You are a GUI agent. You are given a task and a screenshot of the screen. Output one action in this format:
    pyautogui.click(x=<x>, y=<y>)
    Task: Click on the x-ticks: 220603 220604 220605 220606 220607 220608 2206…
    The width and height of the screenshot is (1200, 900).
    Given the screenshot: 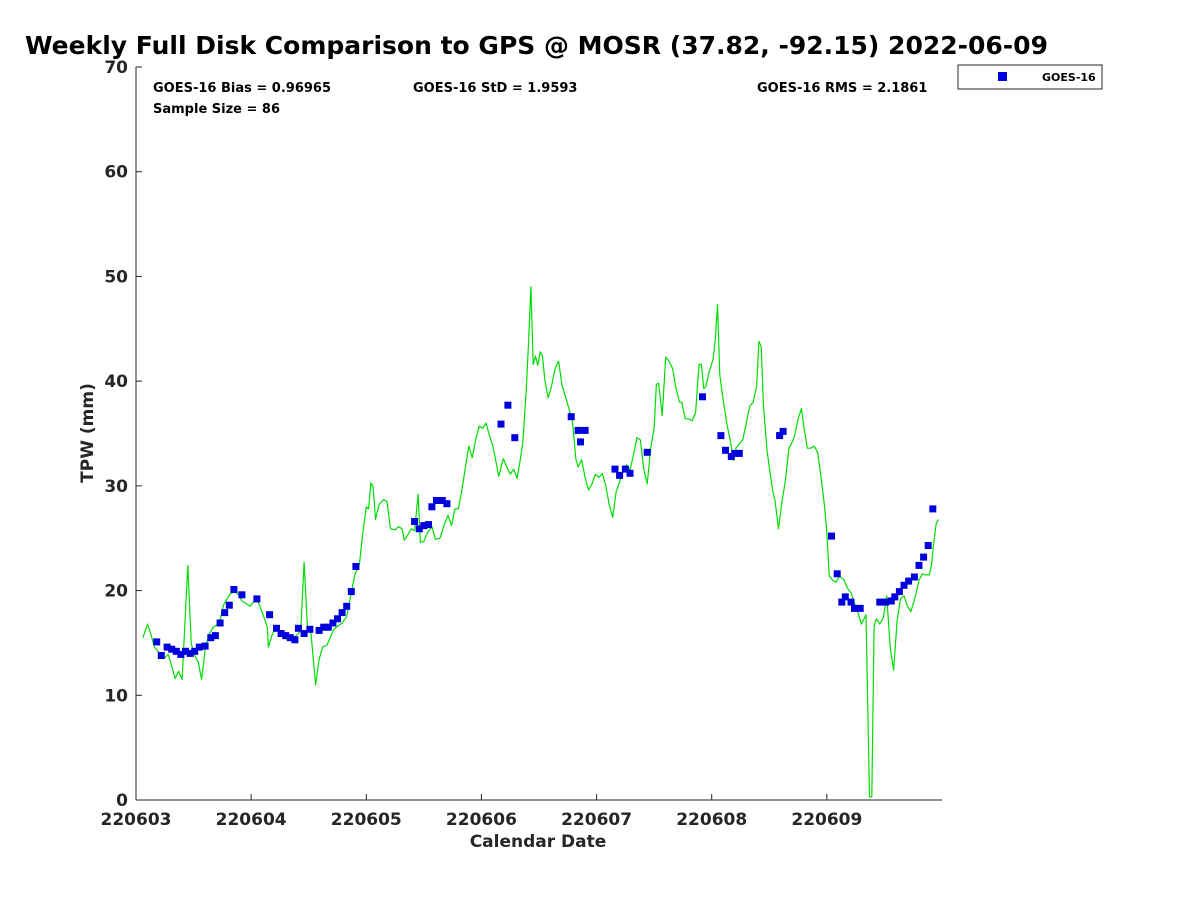 What is the action you would take?
    pyautogui.click(x=481, y=812)
    